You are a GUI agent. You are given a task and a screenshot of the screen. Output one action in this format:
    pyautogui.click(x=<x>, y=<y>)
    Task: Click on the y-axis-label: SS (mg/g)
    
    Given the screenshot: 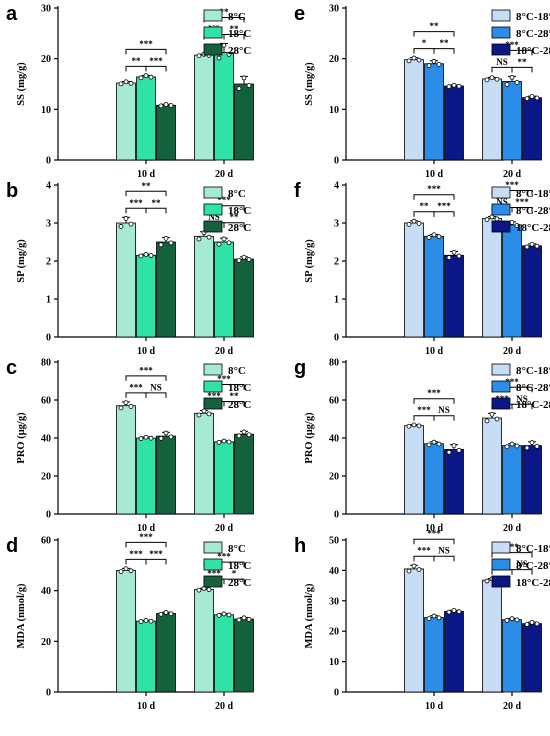 What is the action you would take?
    pyautogui.click(x=309, y=84)
    